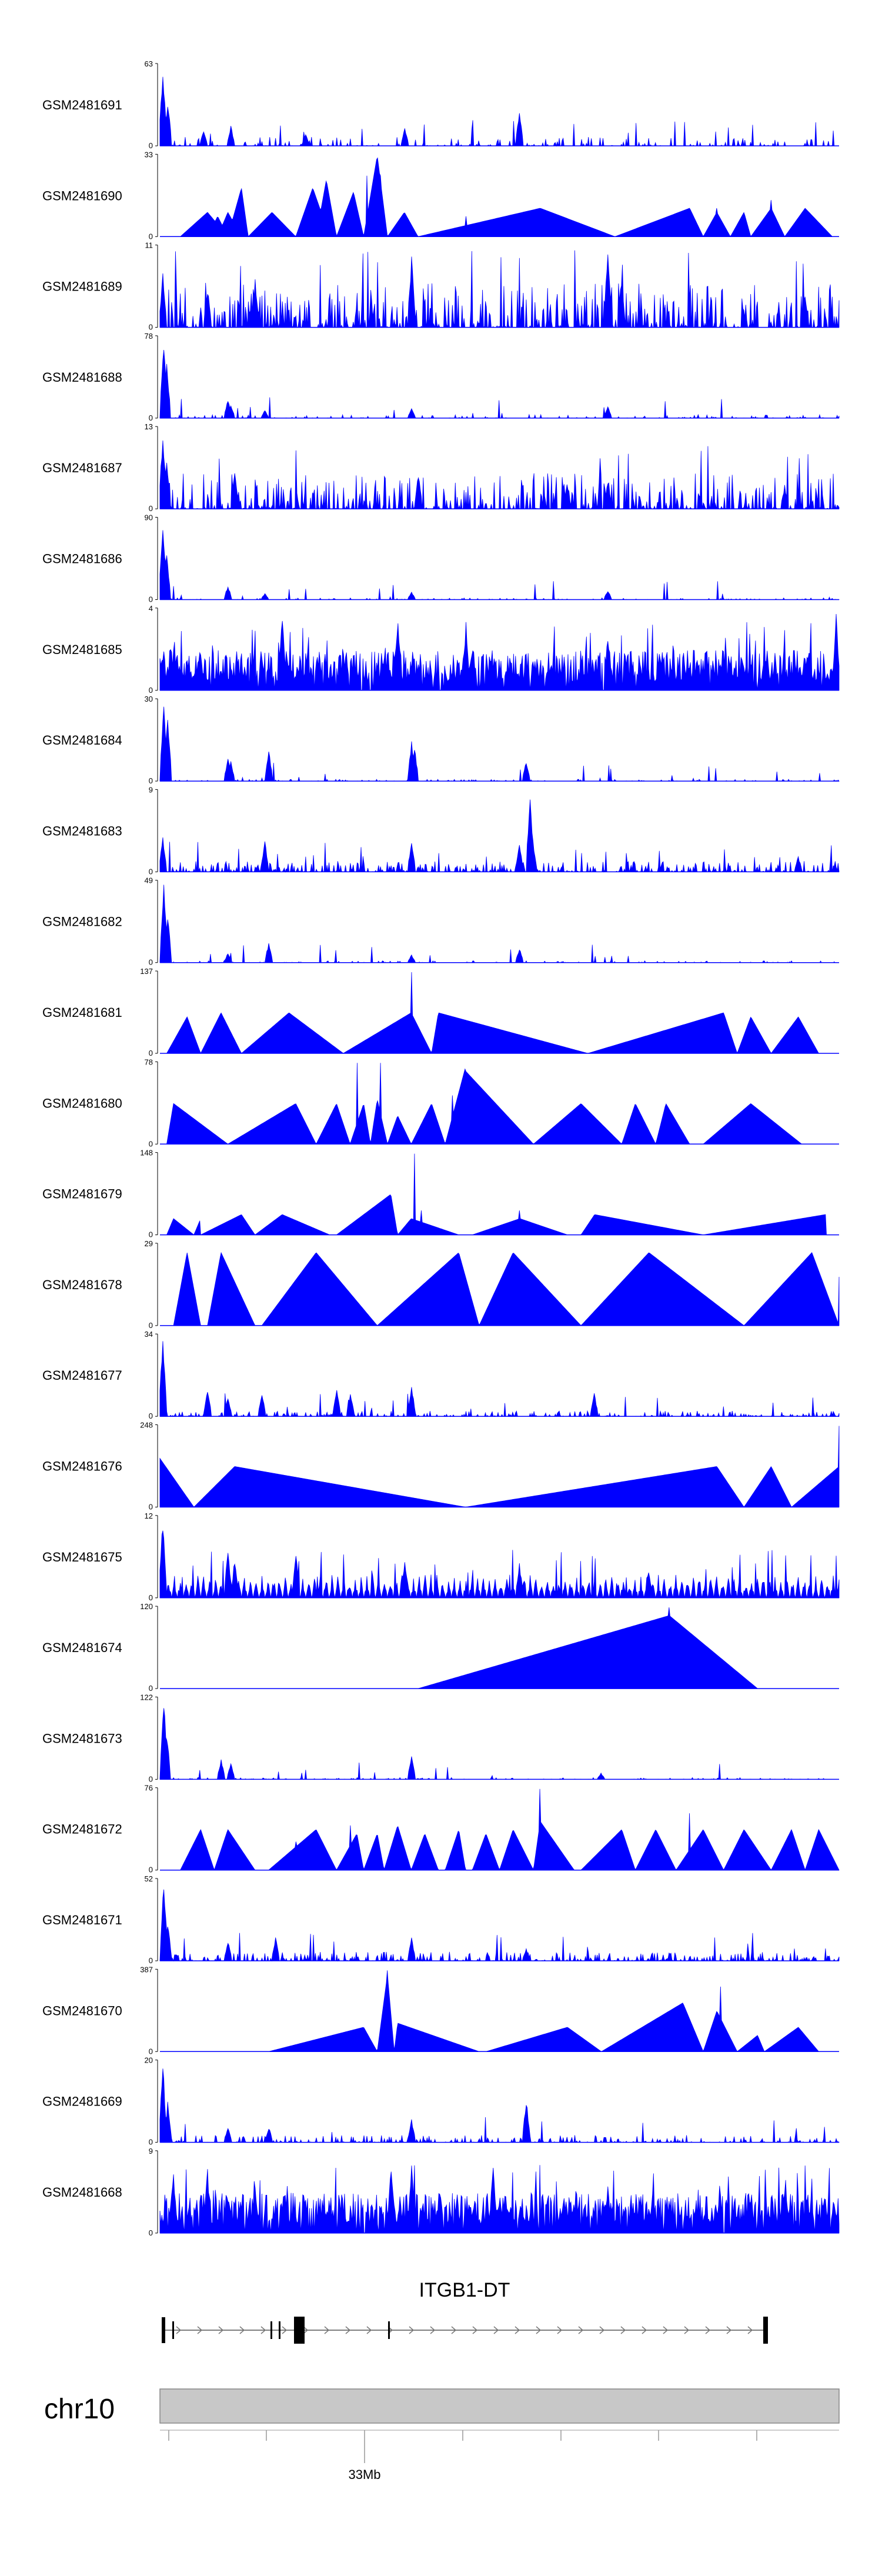  What do you see at coordinates (146, 1969) in the screenshot?
I see `y-axis-max-label: 387` at bounding box center [146, 1969].